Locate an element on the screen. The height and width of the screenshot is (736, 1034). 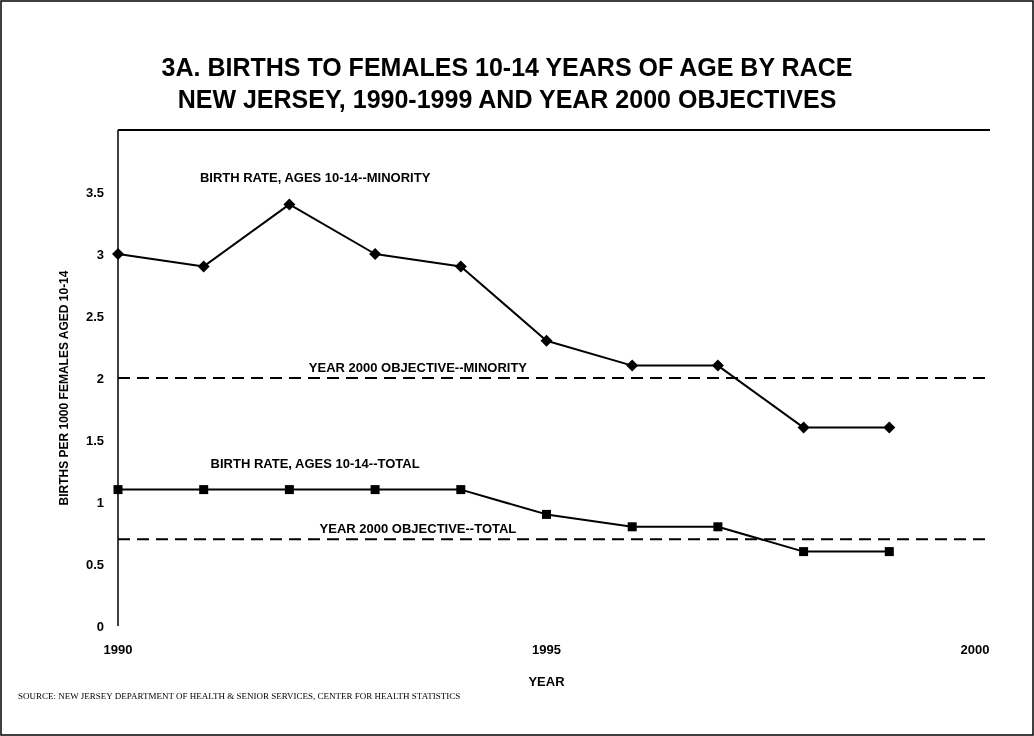
y-tick-label: 2.5 is located at coordinates (94, 316).